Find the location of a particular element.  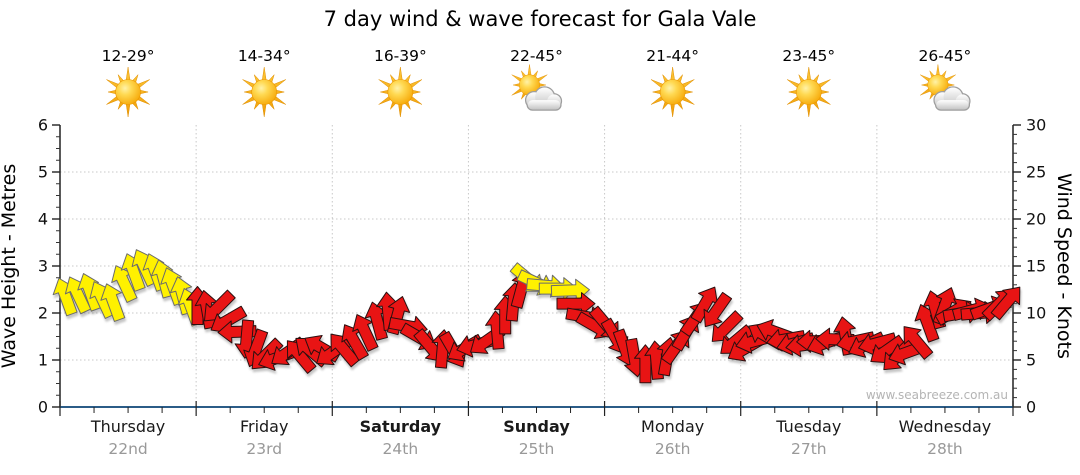

left-tick-label: 6 is located at coordinates (43, 125).